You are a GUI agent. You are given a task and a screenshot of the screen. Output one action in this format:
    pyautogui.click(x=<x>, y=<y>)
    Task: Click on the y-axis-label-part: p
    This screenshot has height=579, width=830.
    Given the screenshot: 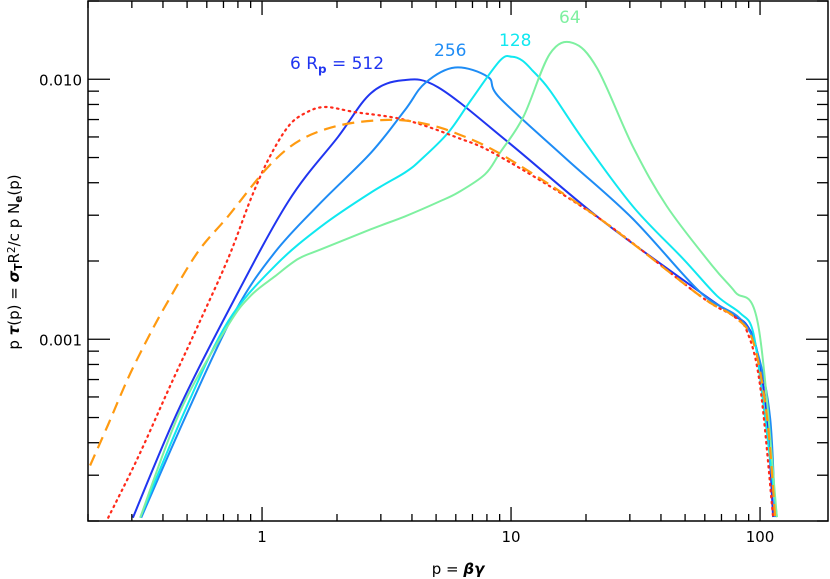 What is the action you would take?
    pyautogui.click(x=14, y=342)
    